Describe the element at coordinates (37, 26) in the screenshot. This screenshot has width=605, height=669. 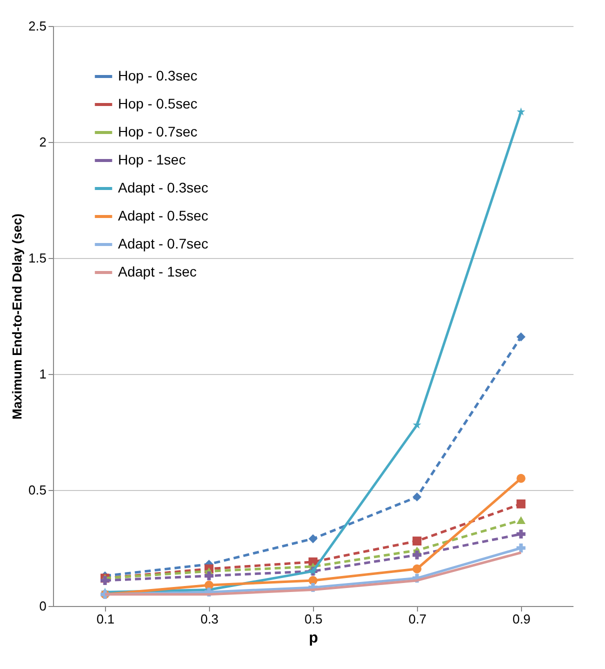
I see `y-tick-label: 2.5` at that location.